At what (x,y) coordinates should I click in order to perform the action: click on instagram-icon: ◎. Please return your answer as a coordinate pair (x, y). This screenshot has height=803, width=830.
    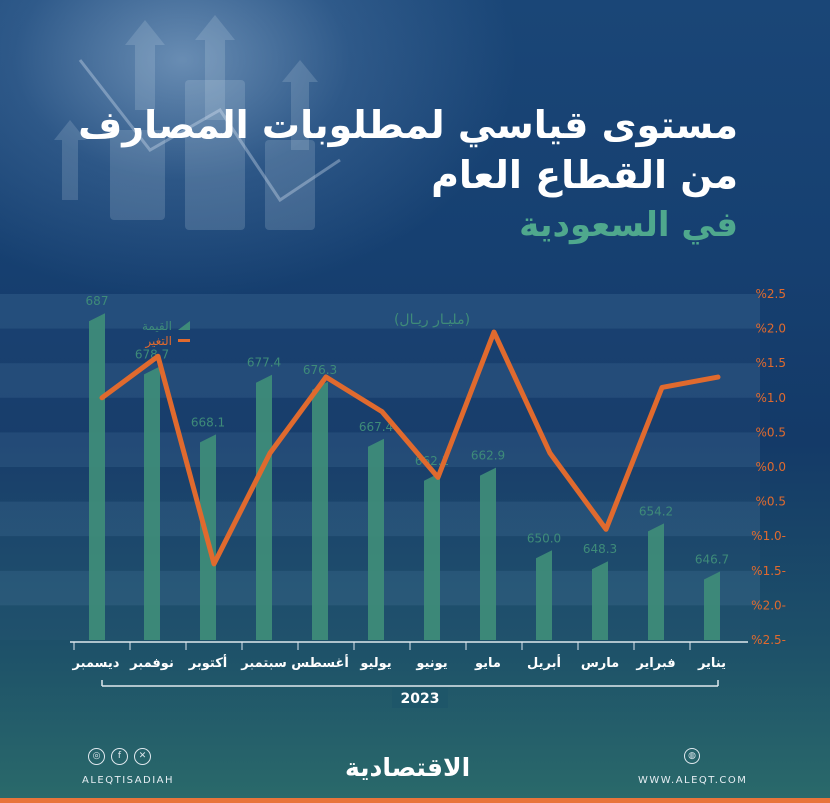
    Looking at the image, I should click on (96, 756).